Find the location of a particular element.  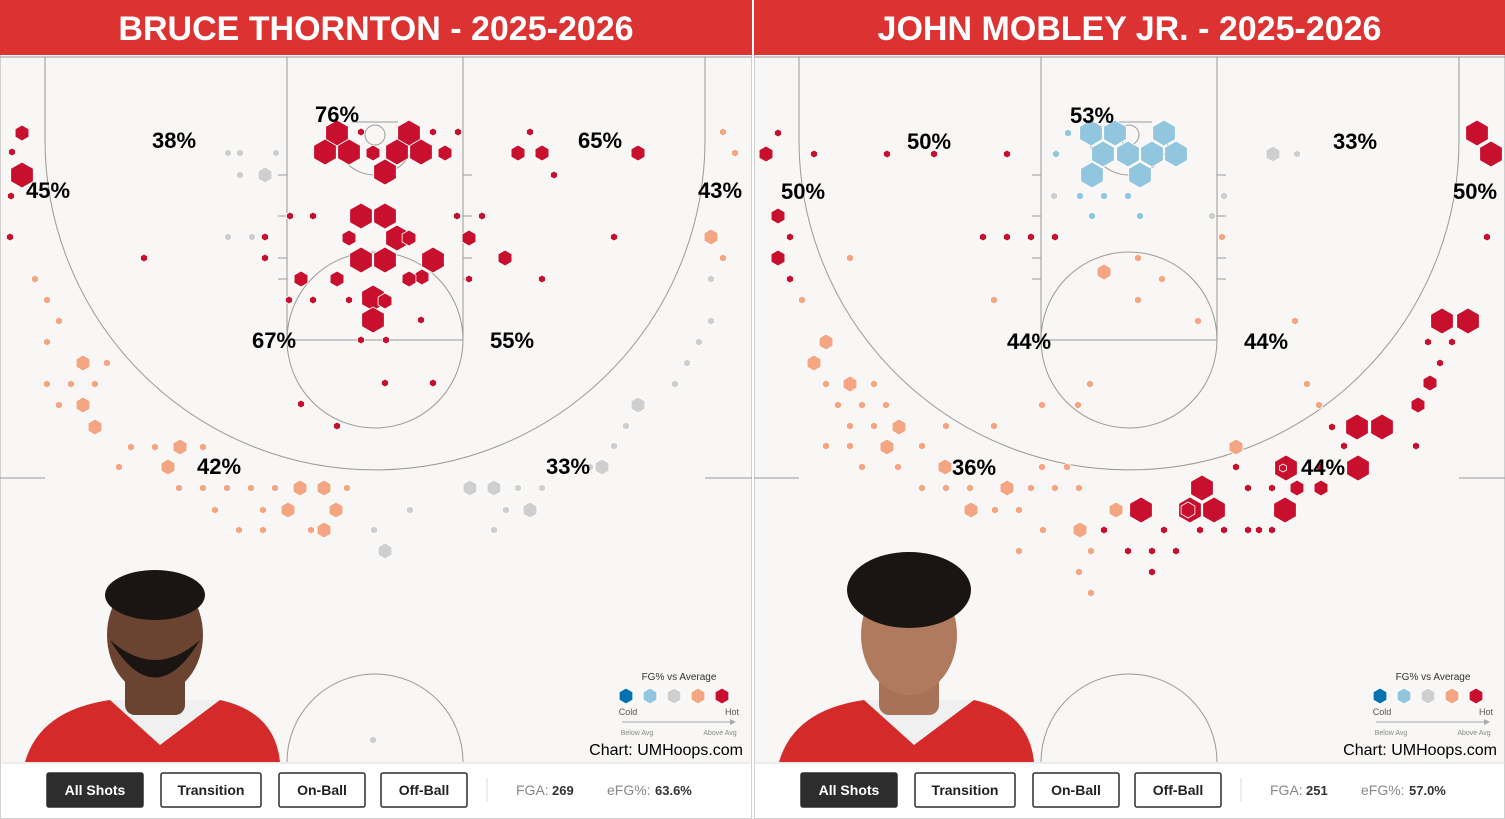

free-throw-circle is located at coordinates (1129, 340).